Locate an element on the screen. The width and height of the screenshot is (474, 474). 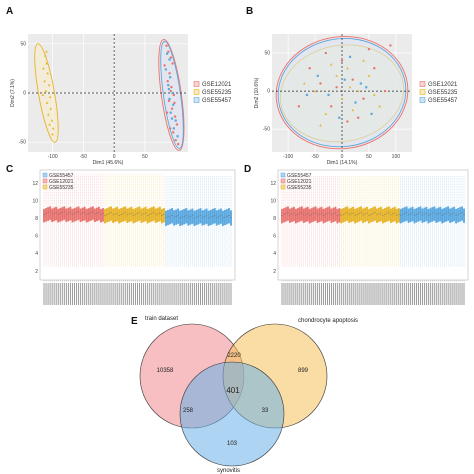
y-tick-label: 4 is located at coordinates (274, 254).